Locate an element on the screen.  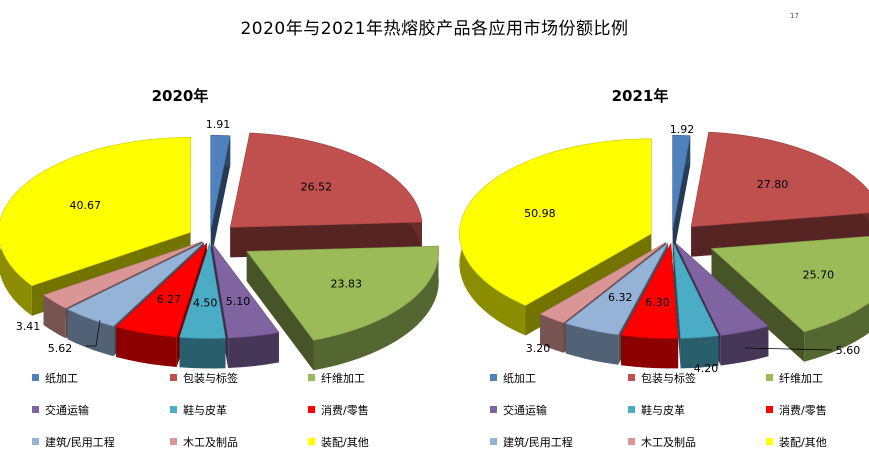
legend-label: 纸加工 is located at coordinates (519, 378).